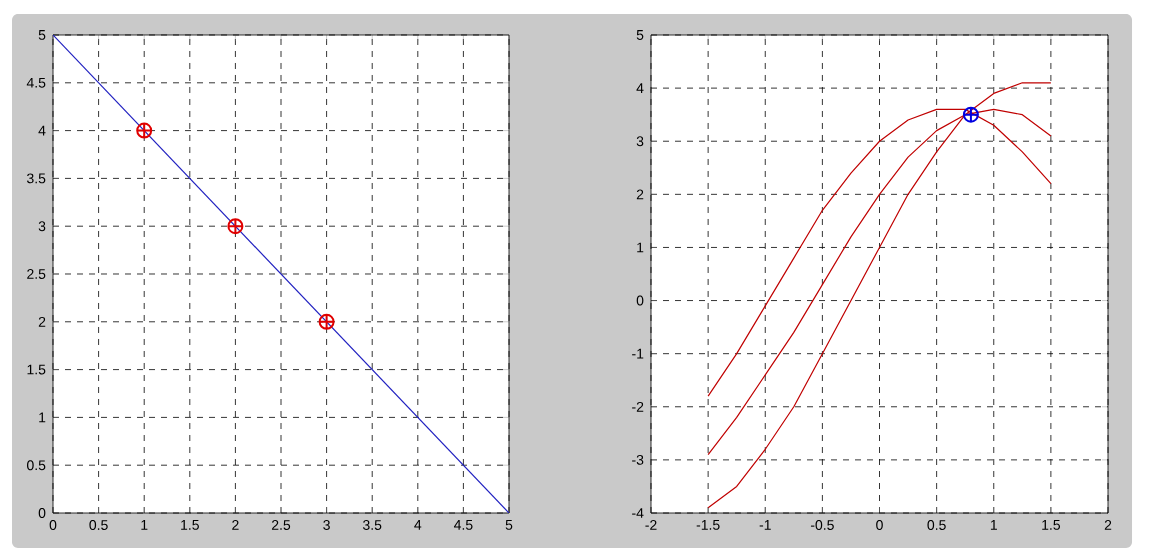 This screenshot has height=557, width=1150. What do you see at coordinates (36, 82) in the screenshot?
I see `y-tick-label: 4.5` at bounding box center [36, 82].